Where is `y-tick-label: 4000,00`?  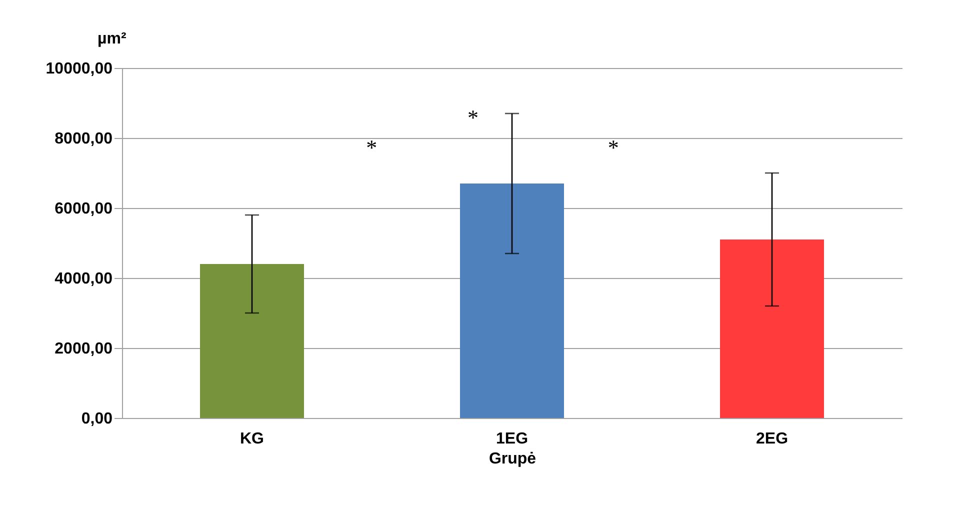 y-tick-label: 4000,00 is located at coordinates (83, 279).